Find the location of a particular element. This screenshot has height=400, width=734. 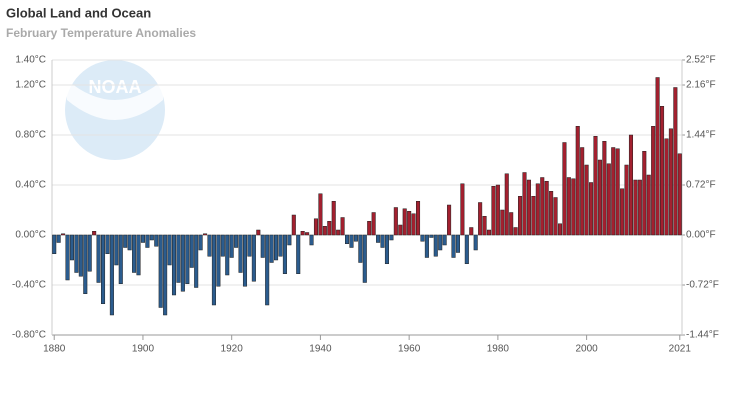

y-tick-label: 0.80°C is located at coordinates (30, 135).